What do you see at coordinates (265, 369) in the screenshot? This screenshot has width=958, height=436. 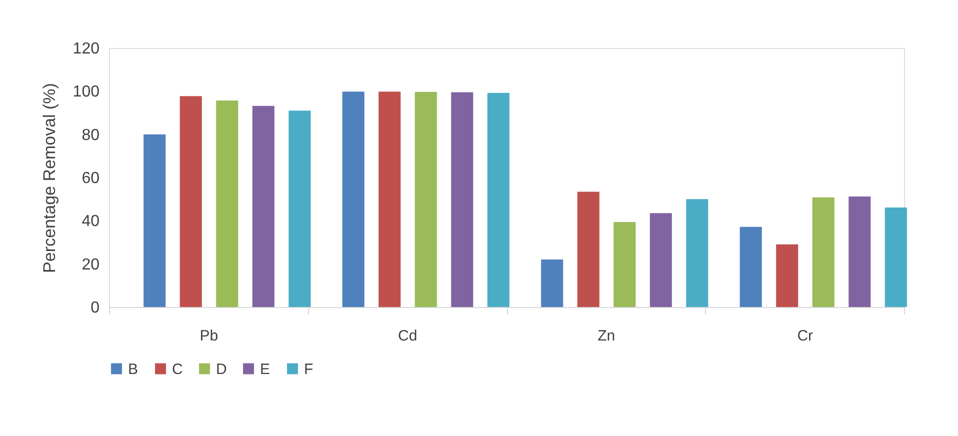 I see `legend-label: E` at bounding box center [265, 369].